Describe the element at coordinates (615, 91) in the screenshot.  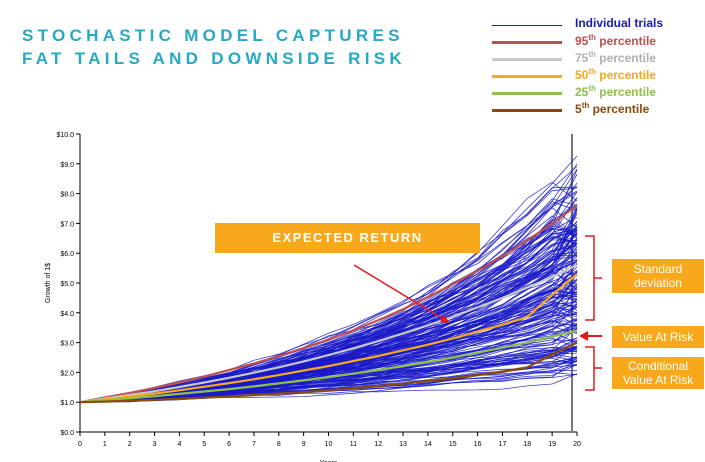
I see `legend-label: 25th percentile` at that location.